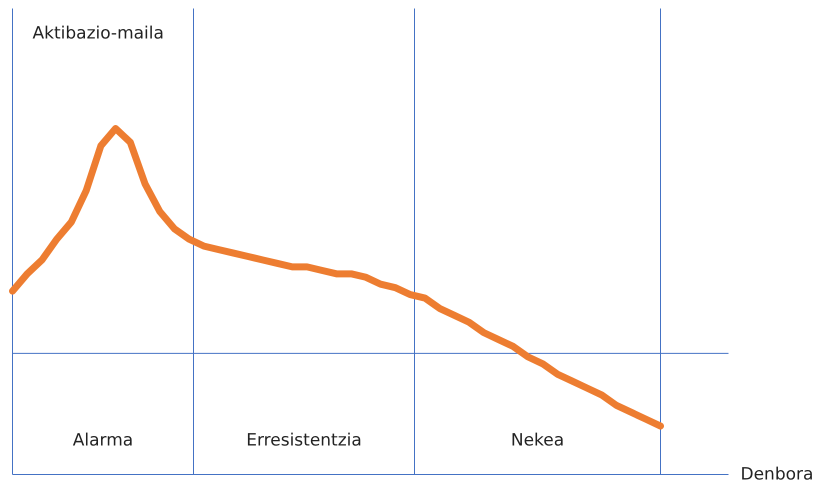 The image size is (830, 486). What do you see at coordinates (777, 474) in the screenshot?
I see `x-axis-title: Denbora` at bounding box center [777, 474].